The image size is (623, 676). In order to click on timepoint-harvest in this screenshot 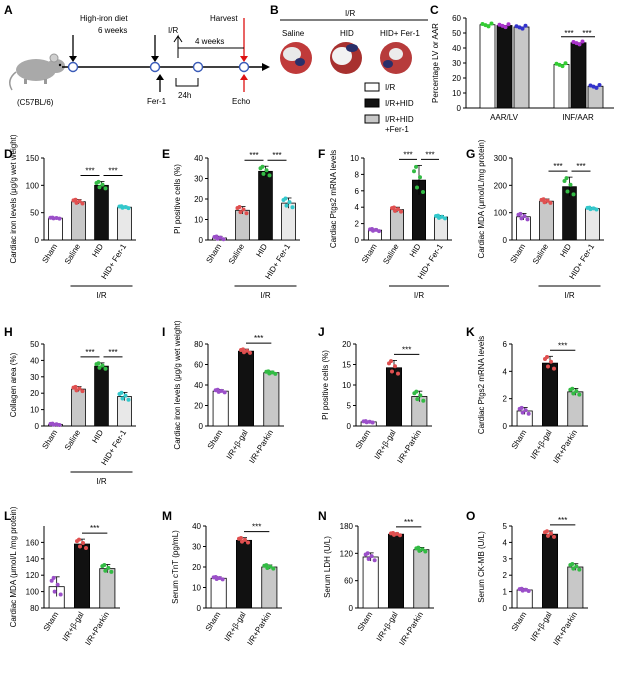, I will do `click(244, 67)`.